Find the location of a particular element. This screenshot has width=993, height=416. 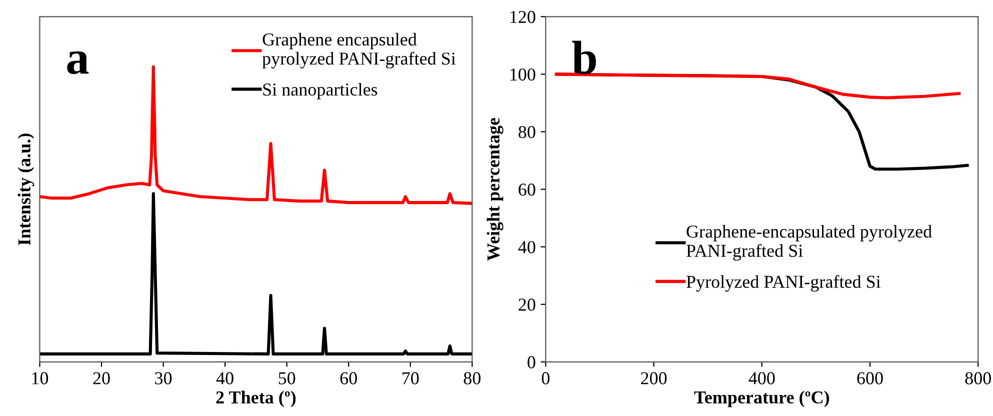

annotation: a is located at coordinates (78, 62).